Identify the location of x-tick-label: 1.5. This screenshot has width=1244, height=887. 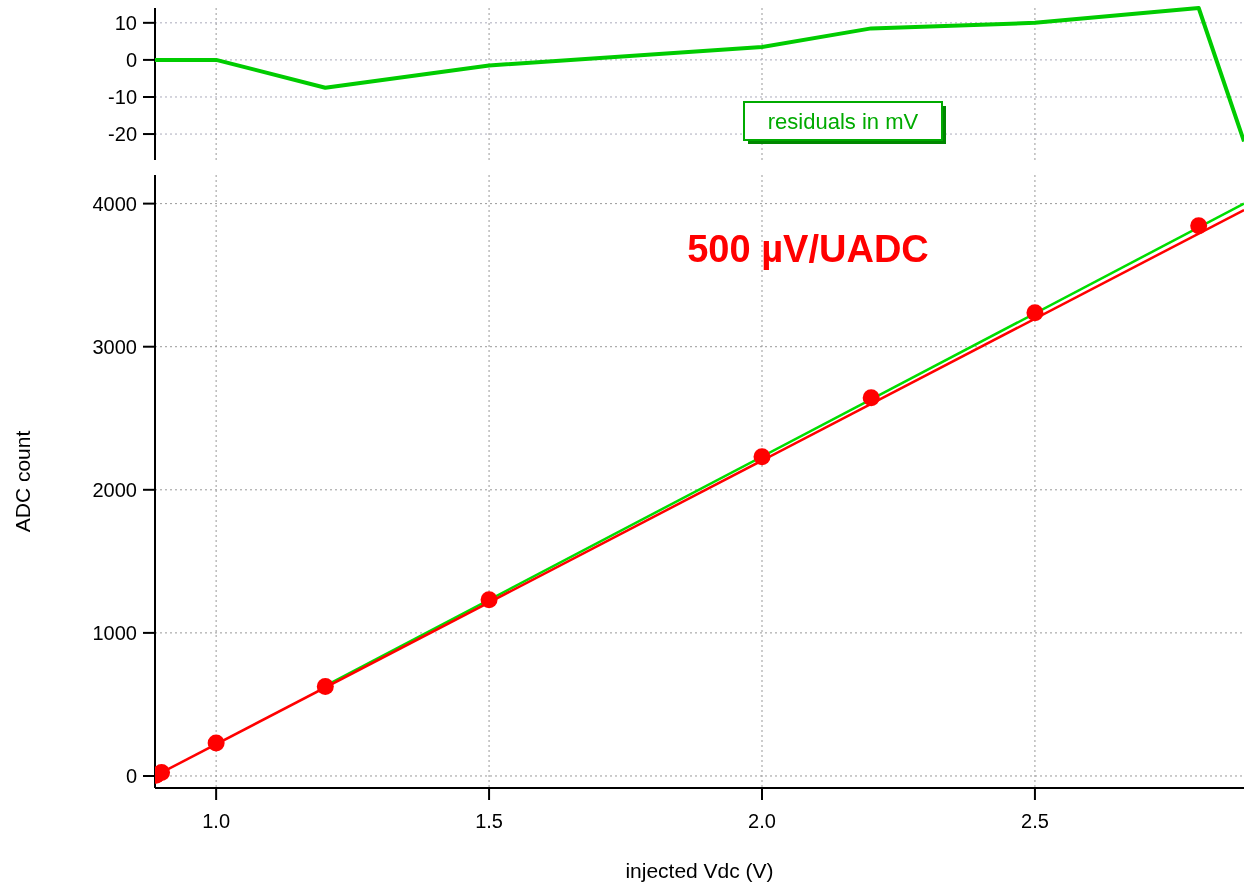
(489, 821).